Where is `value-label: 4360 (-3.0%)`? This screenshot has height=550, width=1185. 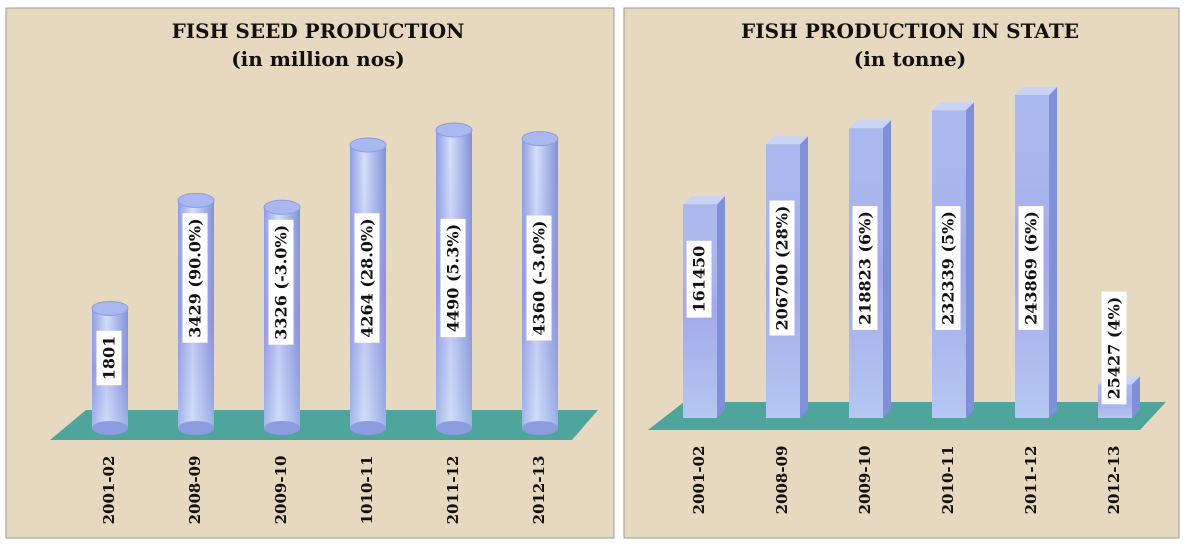 value-label: 4360 (-3.0%) is located at coordinates (539, 278).